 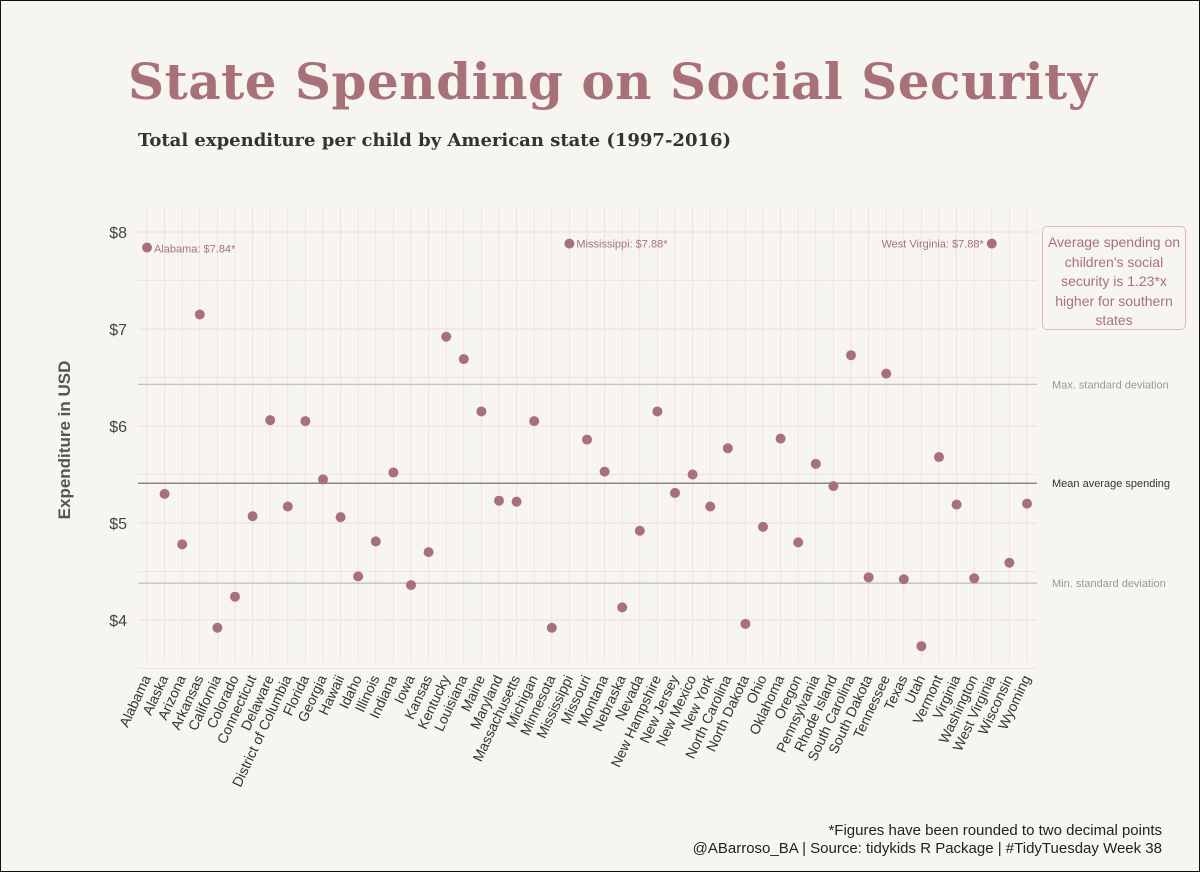 I want to click on reference-line-label: Min. standard deviation, so click(x=1109, y=584).